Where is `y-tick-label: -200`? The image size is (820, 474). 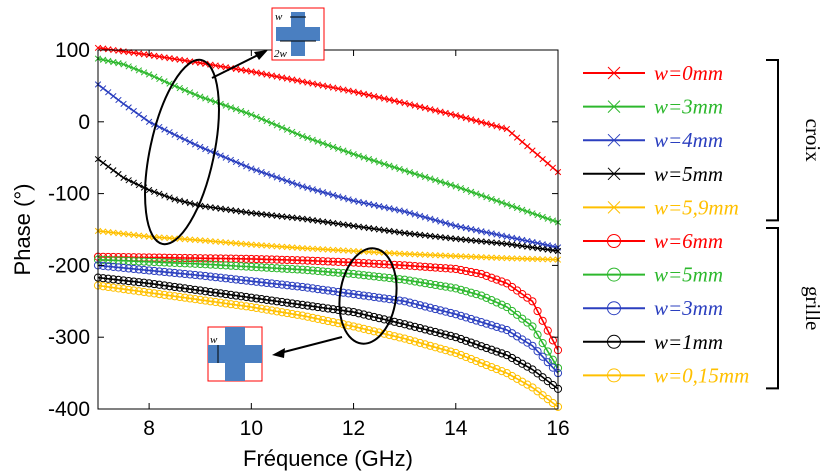
y-tick-label: -200 is located at coordinates (69, 265).